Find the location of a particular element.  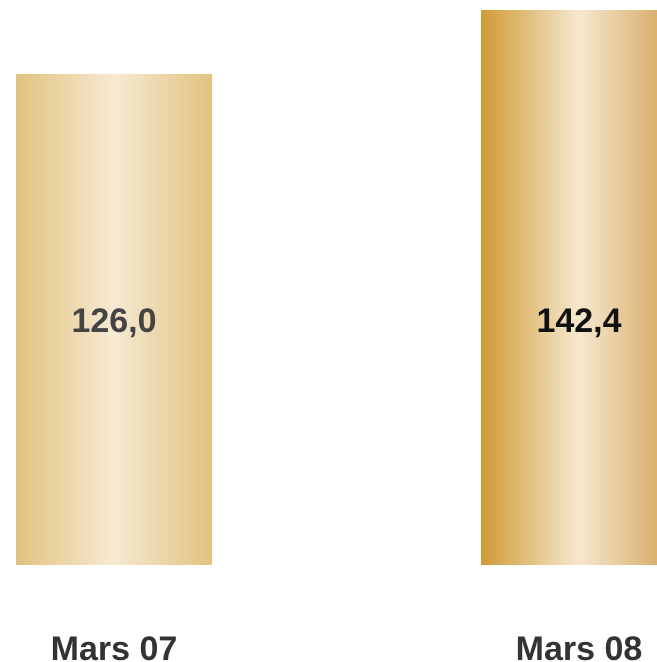

category-label-mars-07: Mars 07 is located at coordinates (114, 646).